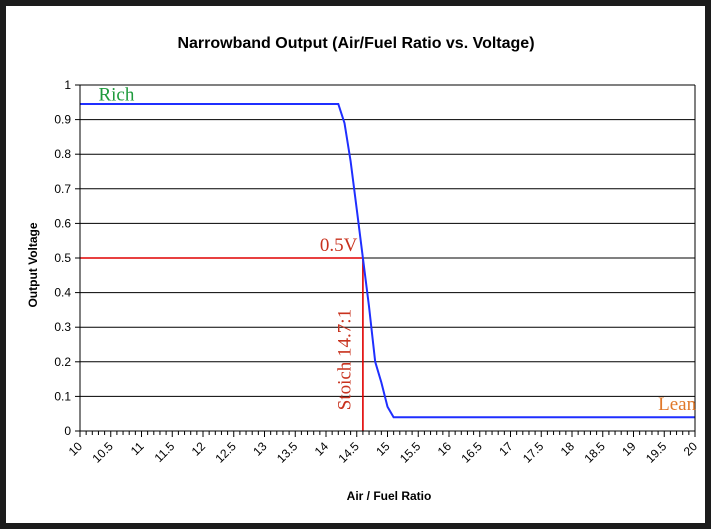 This screenshot has width=711, height=529. Describe the element at coordinates (506, 449) in the screenshot. I see `x-tick-label: 17` at that location.